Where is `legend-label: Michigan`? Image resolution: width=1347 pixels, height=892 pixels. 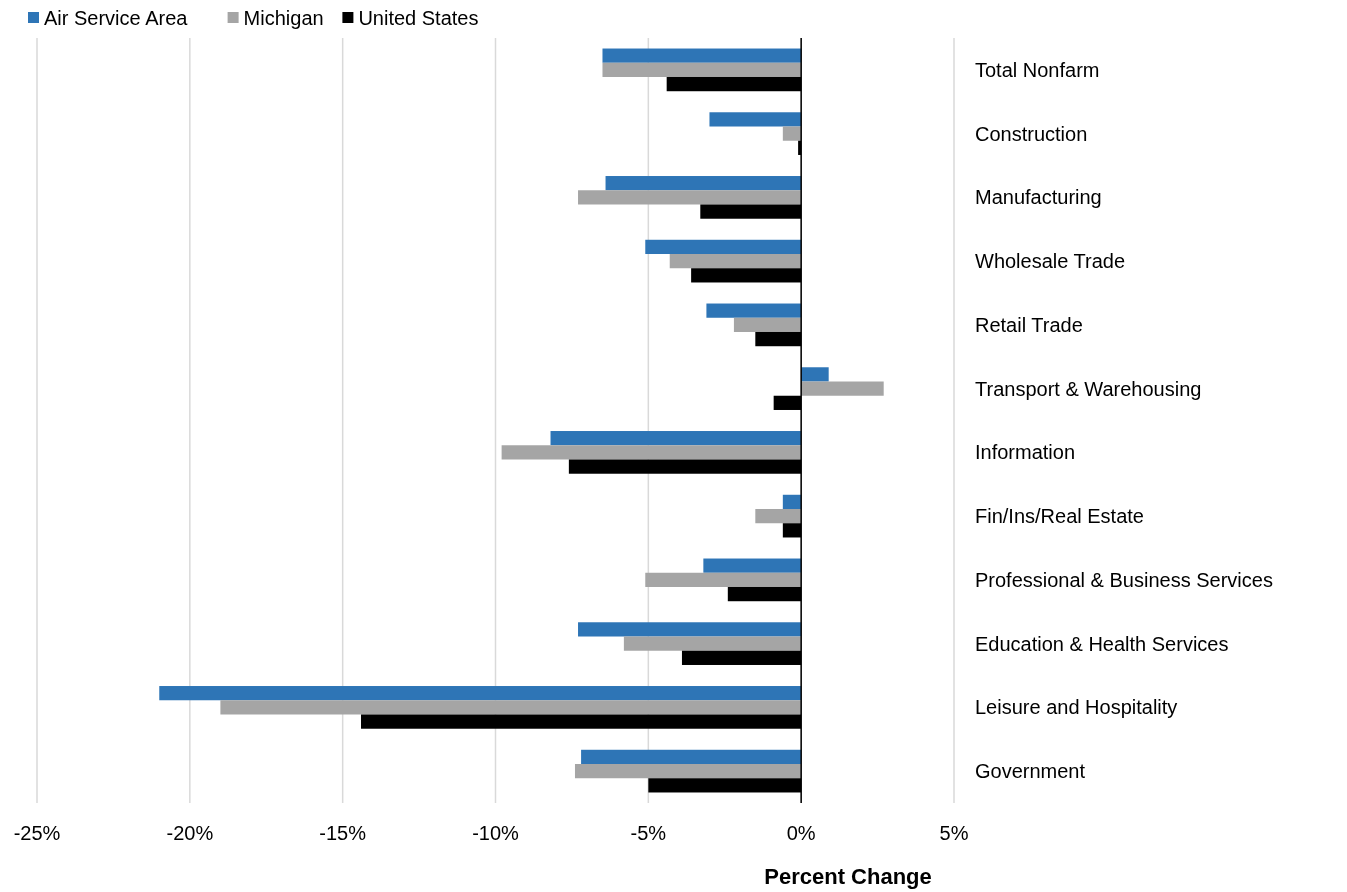
legend-label: Michigan is located at coordinates (283, 18).